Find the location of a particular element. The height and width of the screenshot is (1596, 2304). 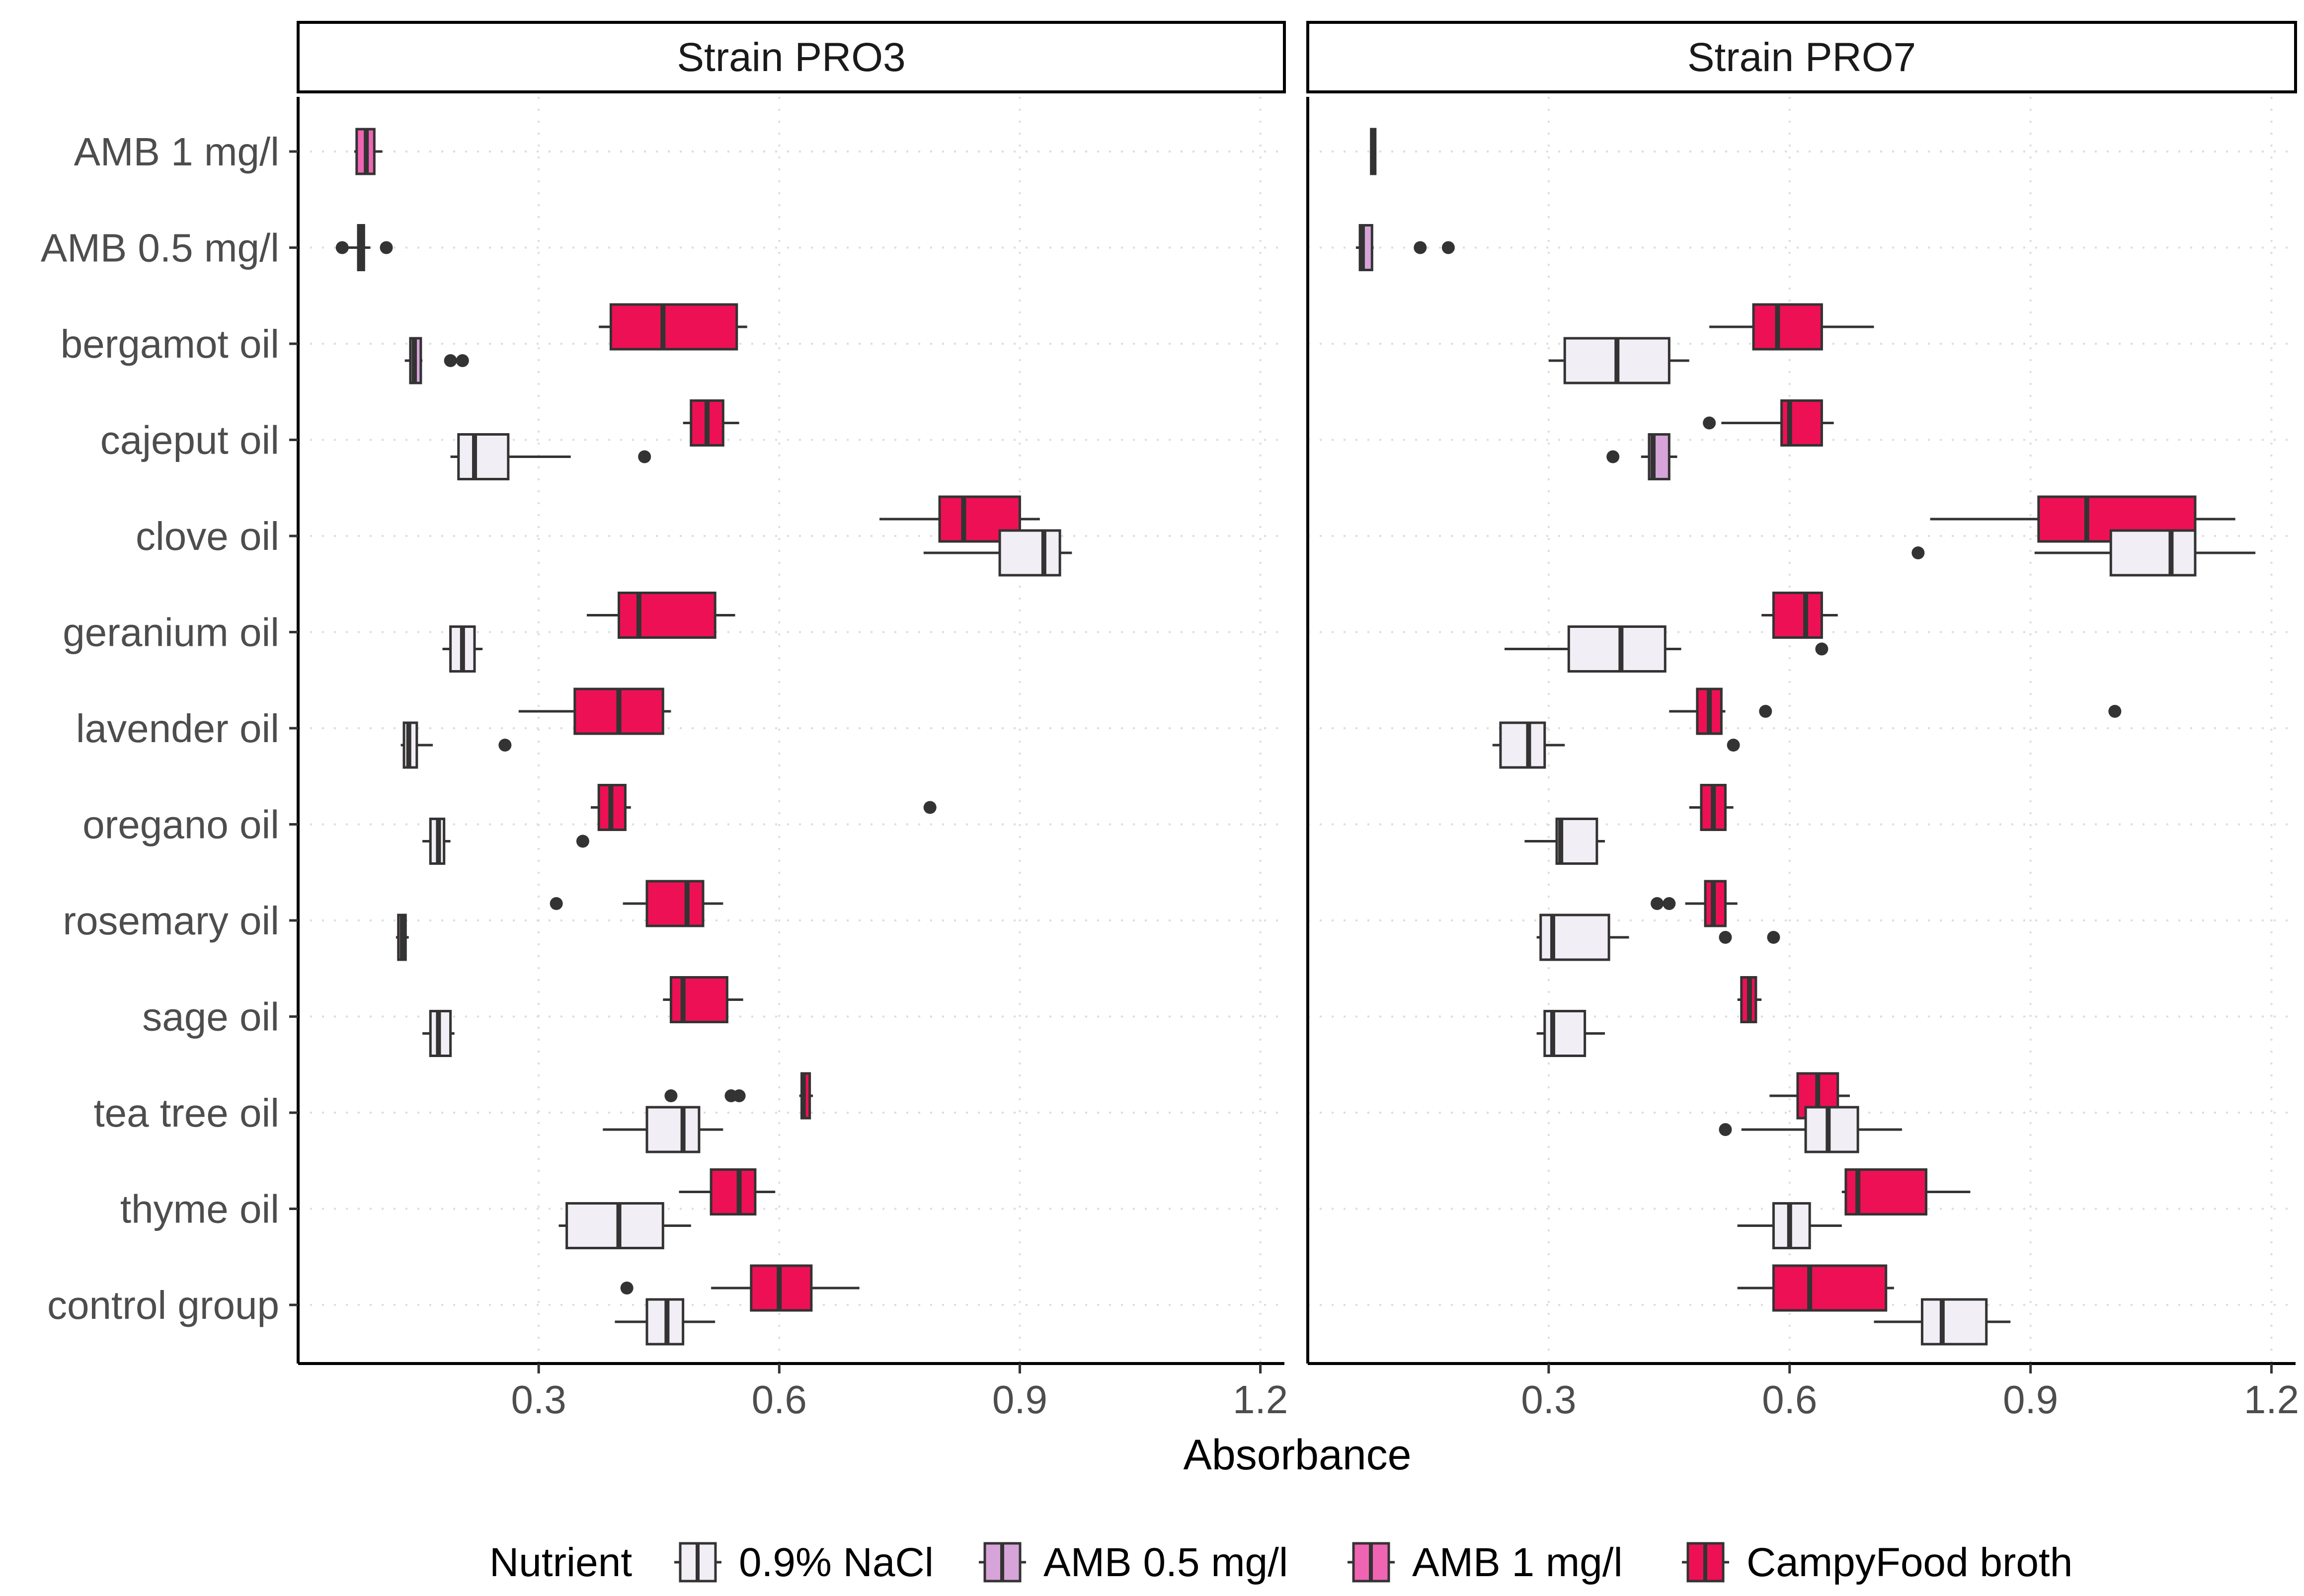

legend-label: 0.9% NaCl is located at coordinates (836, 1562).